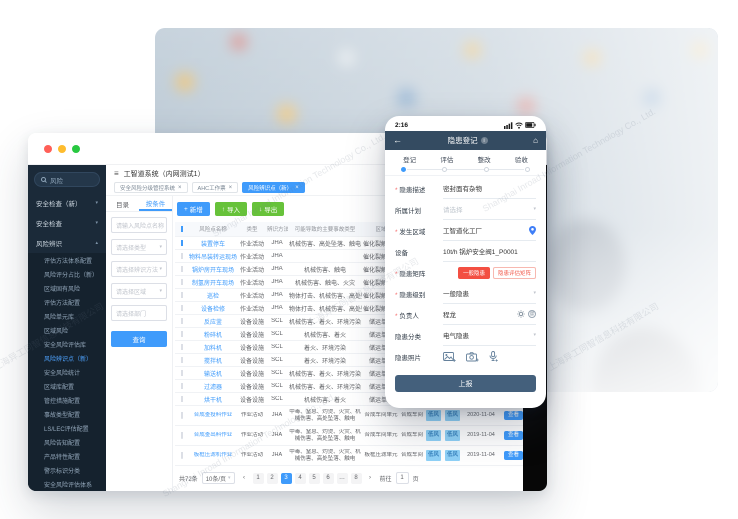 The width and height of the screenshot is (738, 519). I want to click on risk-point-link: 搅拌机, so click(212, 361).